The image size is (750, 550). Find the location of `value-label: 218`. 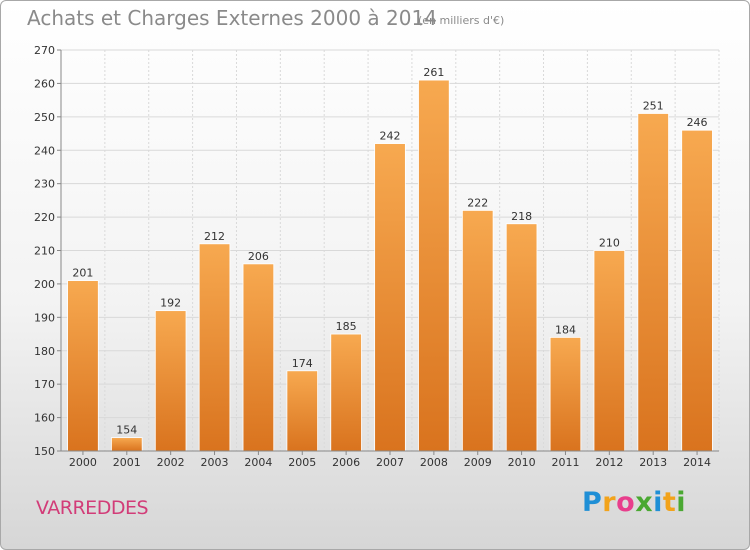

value-label: 218 is located at coordinates (521, 216).